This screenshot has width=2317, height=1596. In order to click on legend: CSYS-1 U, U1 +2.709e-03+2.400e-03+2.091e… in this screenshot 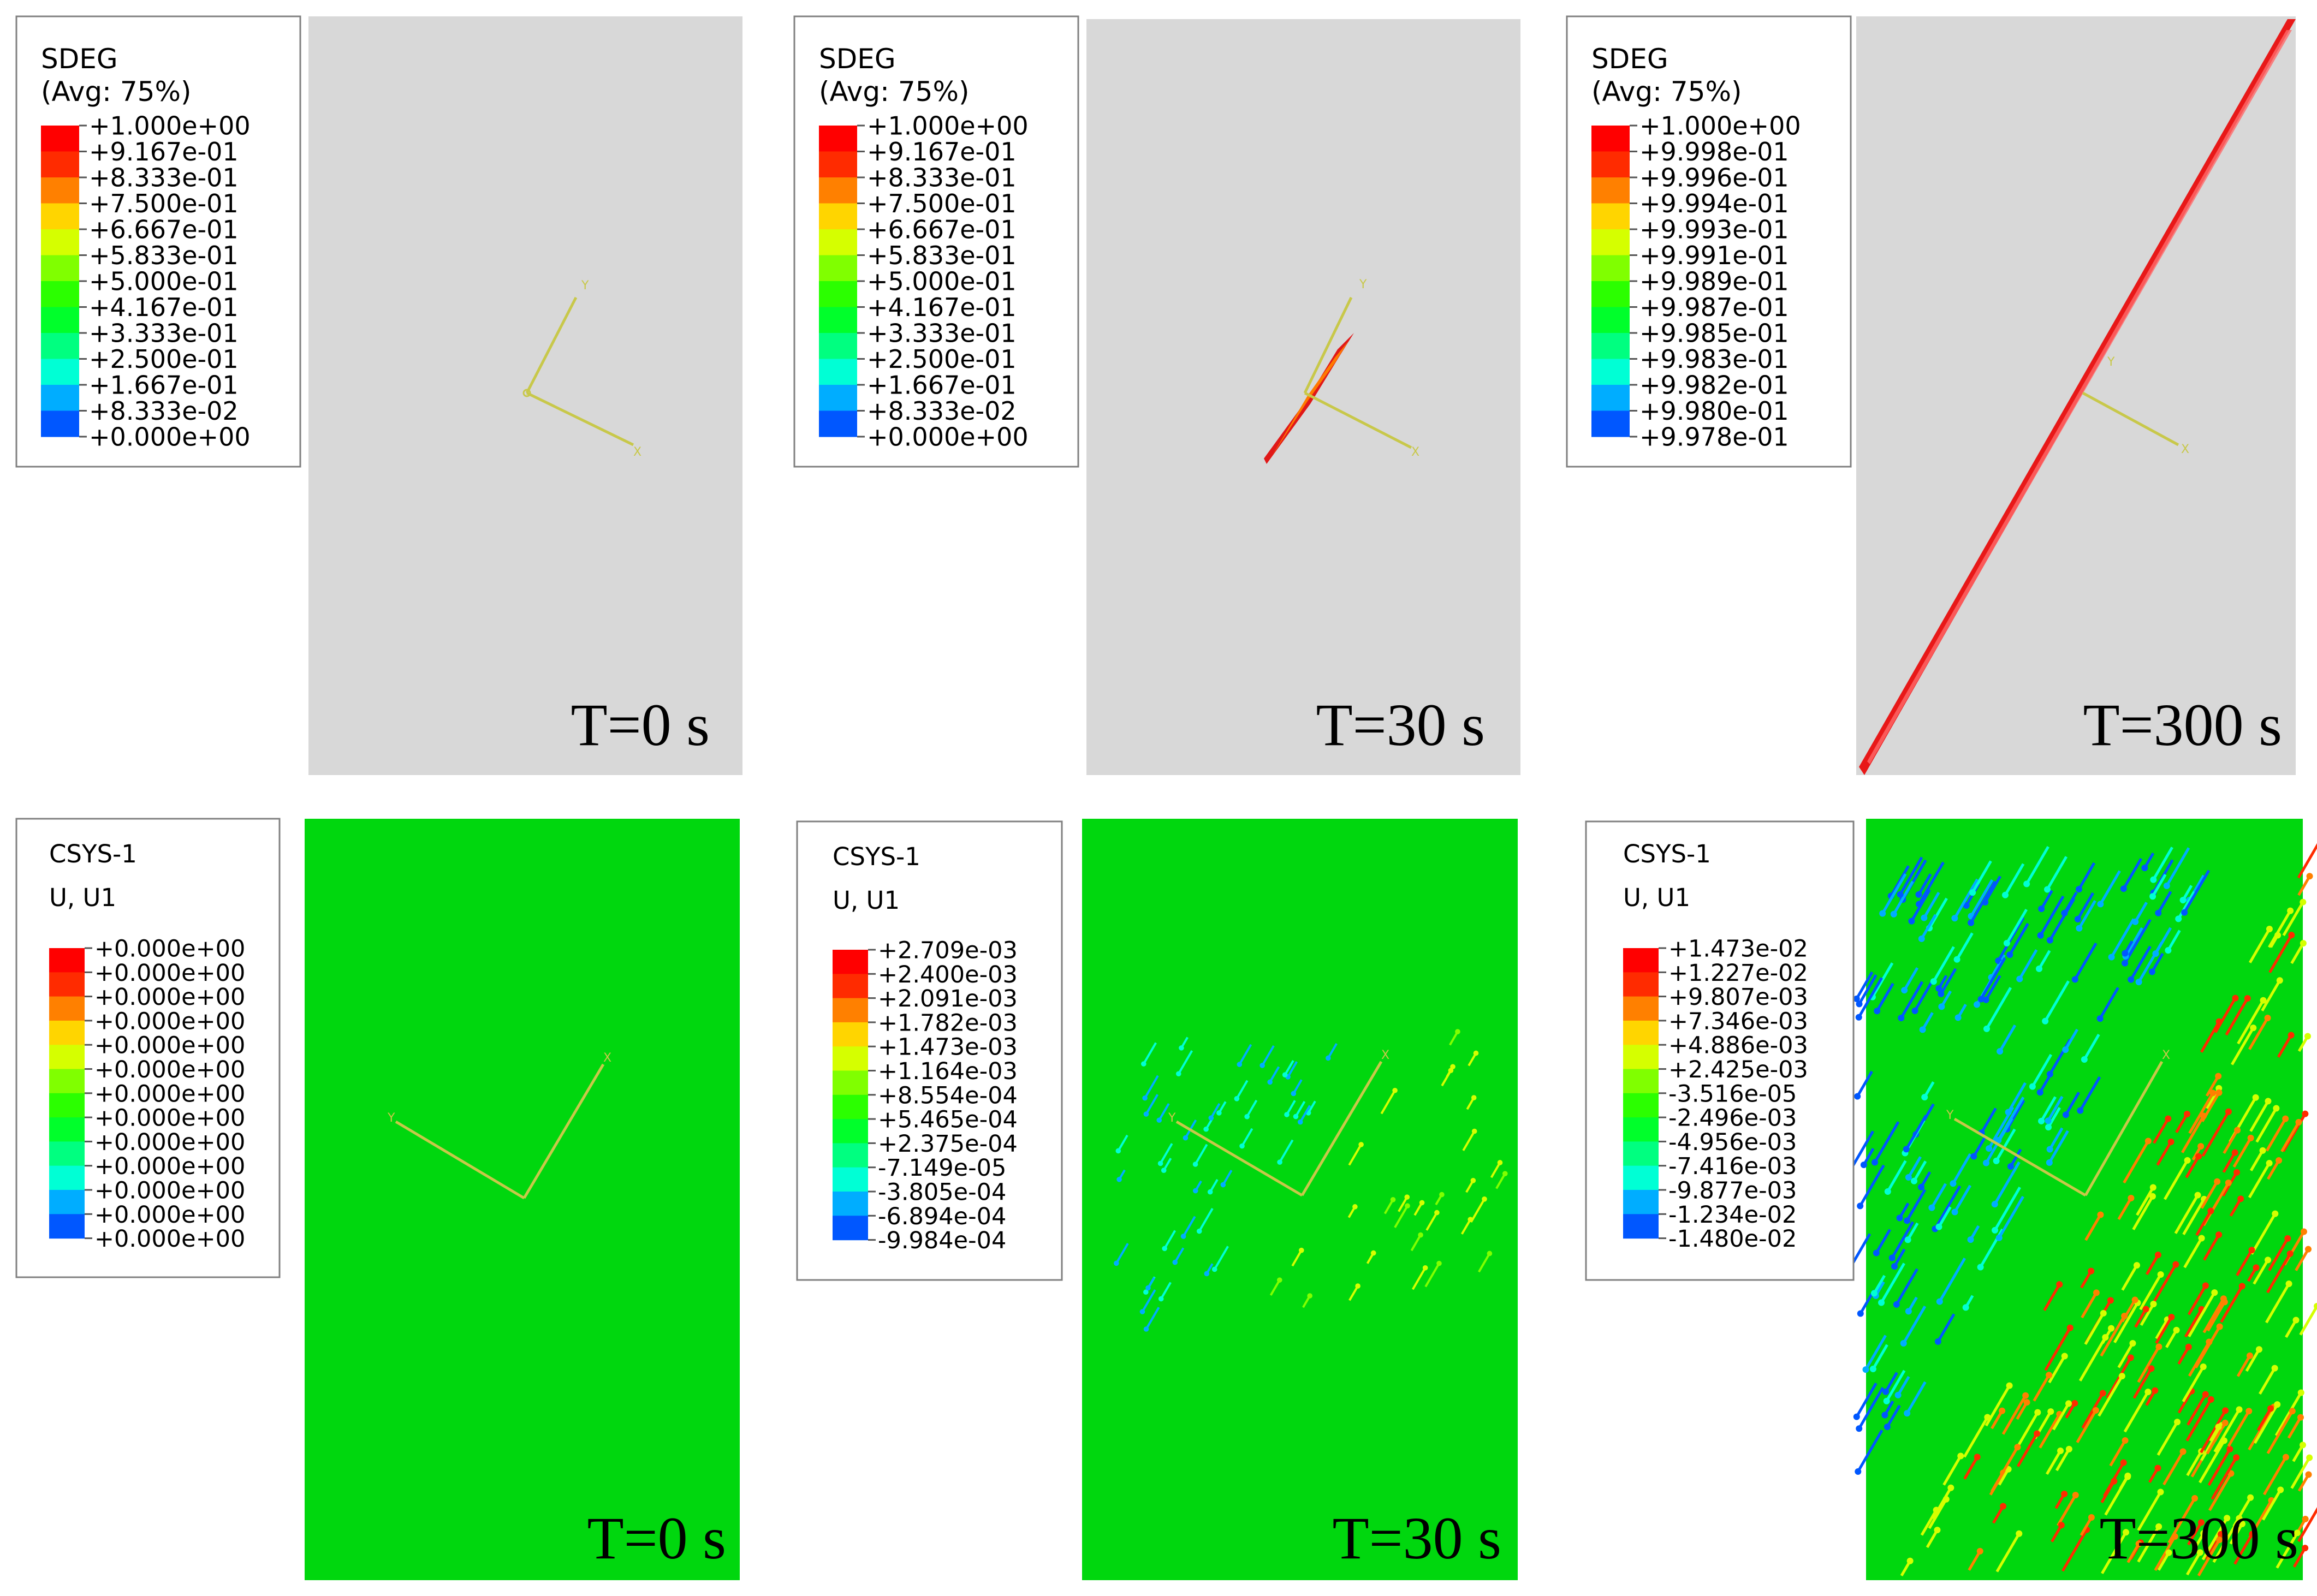, I will do `click(929, 1050)`.